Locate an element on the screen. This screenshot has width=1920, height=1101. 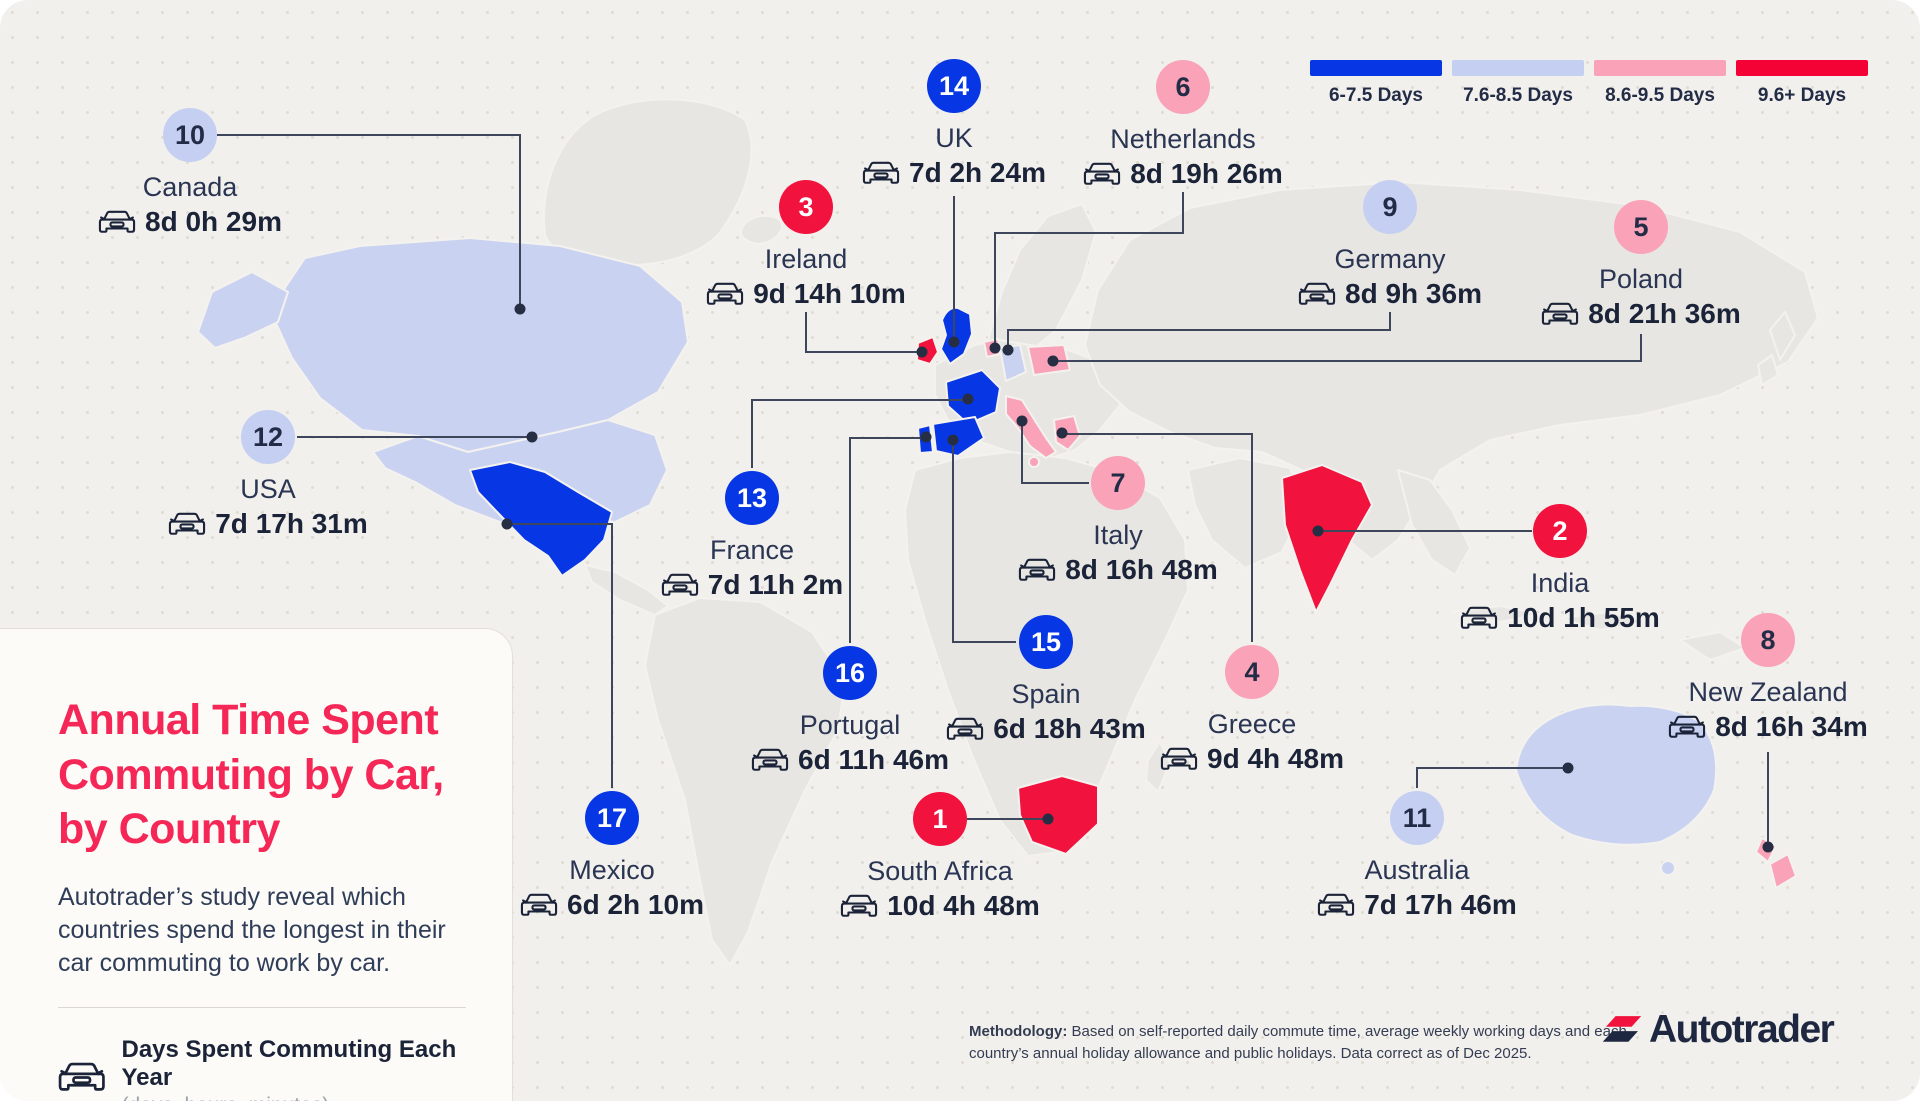
legend-label: 8.6-9.5 Days is located at coordinates (1660, 95).